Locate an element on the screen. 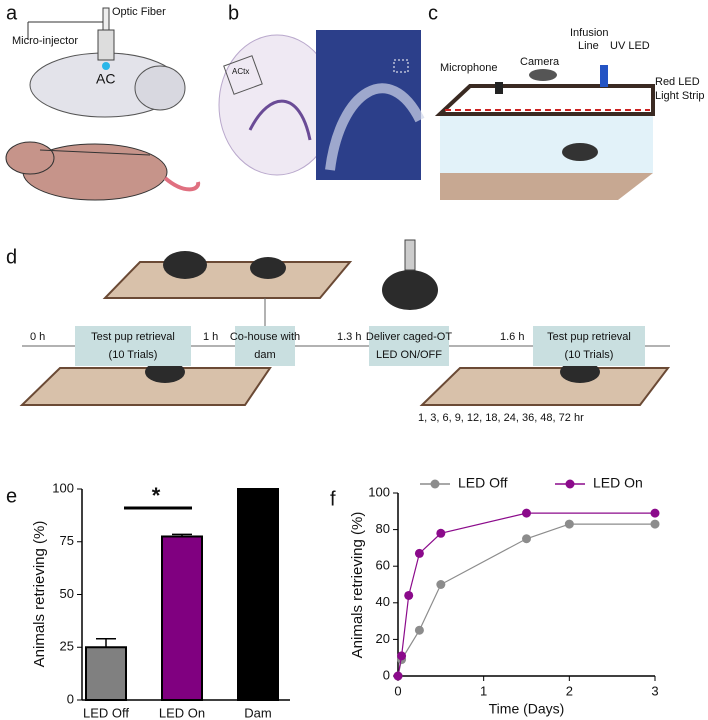  camera is located at coordinates (543, 75).